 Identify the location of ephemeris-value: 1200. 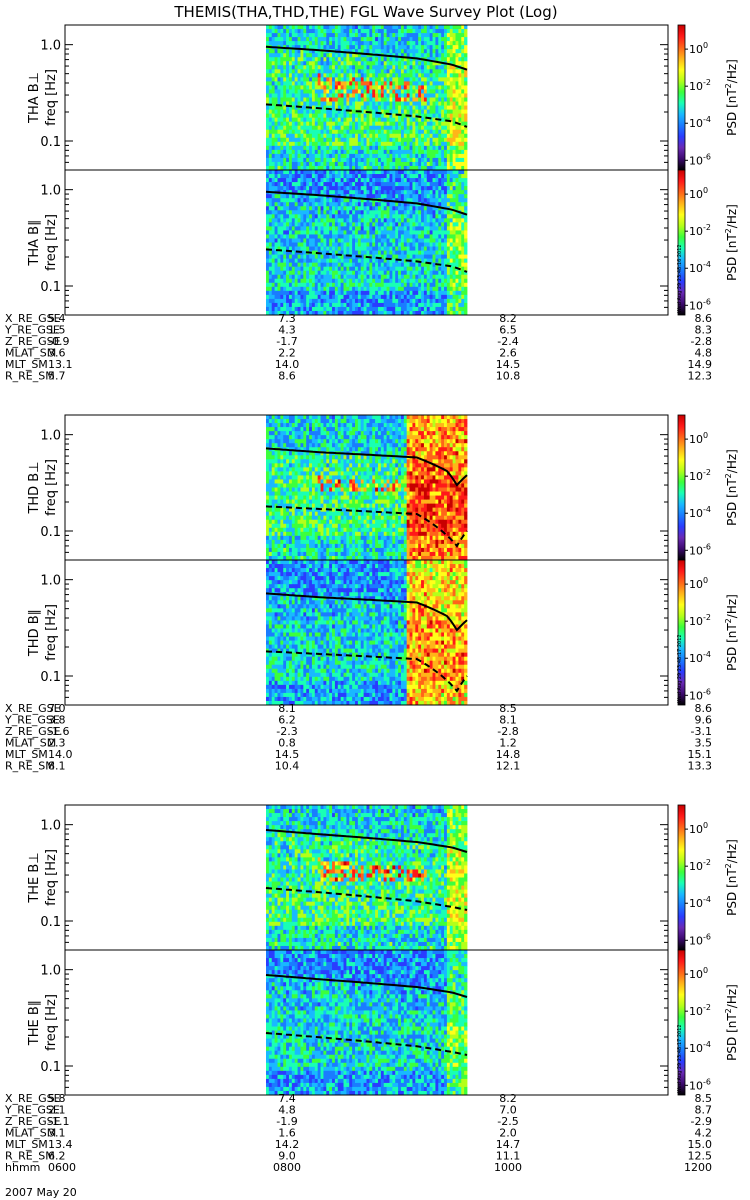
(698, 1167).